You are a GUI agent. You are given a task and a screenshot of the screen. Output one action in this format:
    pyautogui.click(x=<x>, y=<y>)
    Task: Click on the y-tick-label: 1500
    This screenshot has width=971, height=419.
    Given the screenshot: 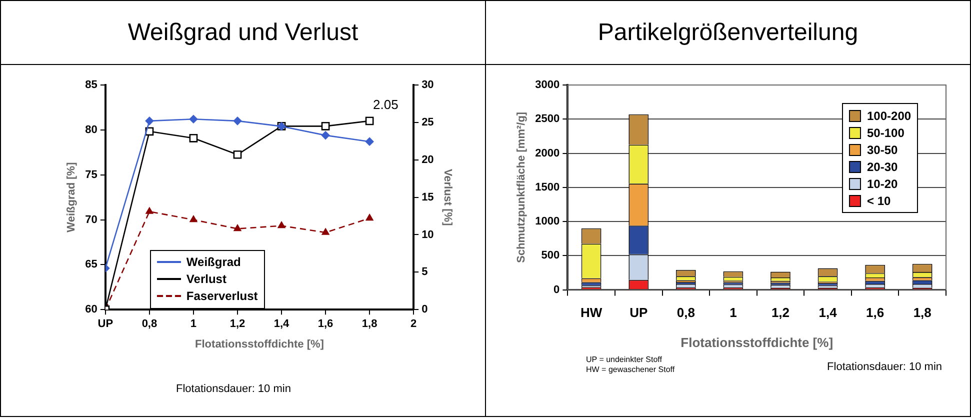 What is the action you would take?
    pyautogui.click(x=547, y=187)
    